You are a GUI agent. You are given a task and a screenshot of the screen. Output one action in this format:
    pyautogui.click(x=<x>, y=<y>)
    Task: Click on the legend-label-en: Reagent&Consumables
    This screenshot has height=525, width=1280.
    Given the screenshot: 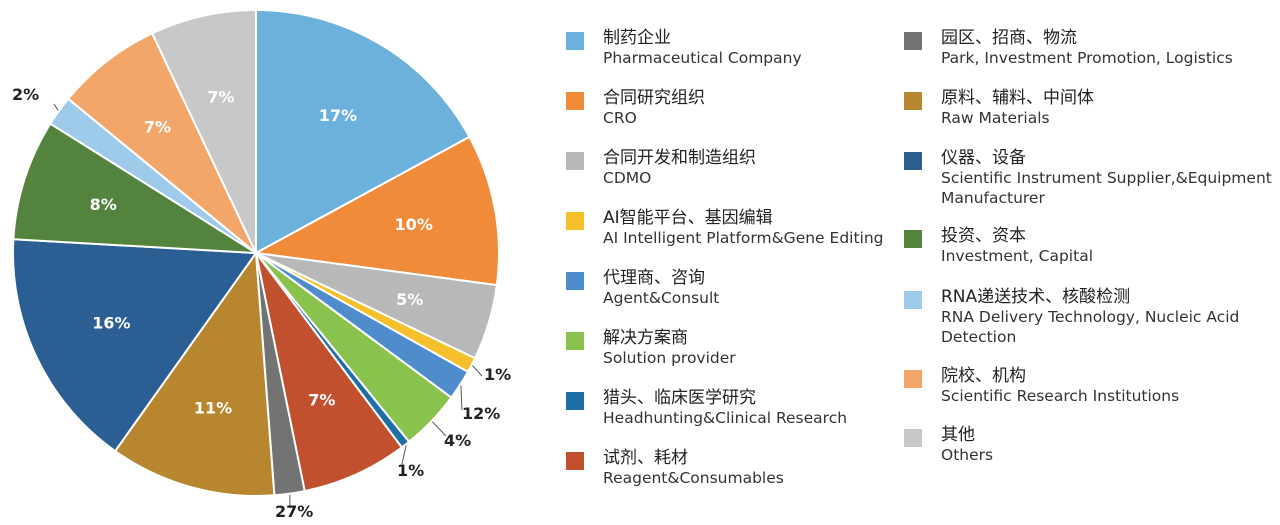 What is the action you would take?
    pyautogui.click(x=693, y=478)
    